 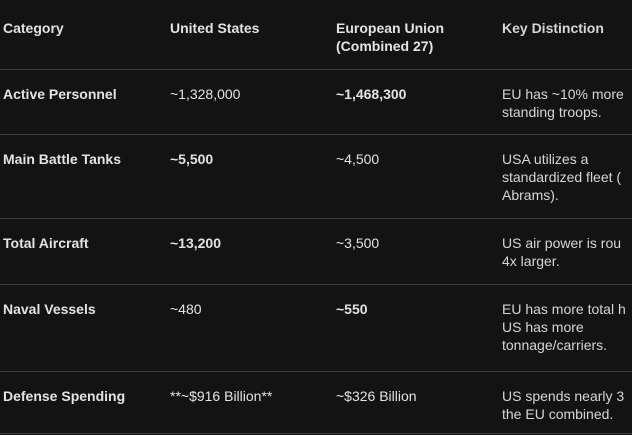 What do you see at coordinates (553, 28) in the screenshot?
I see `header-cell: Key Distinction` at bounding box center [553, 28].